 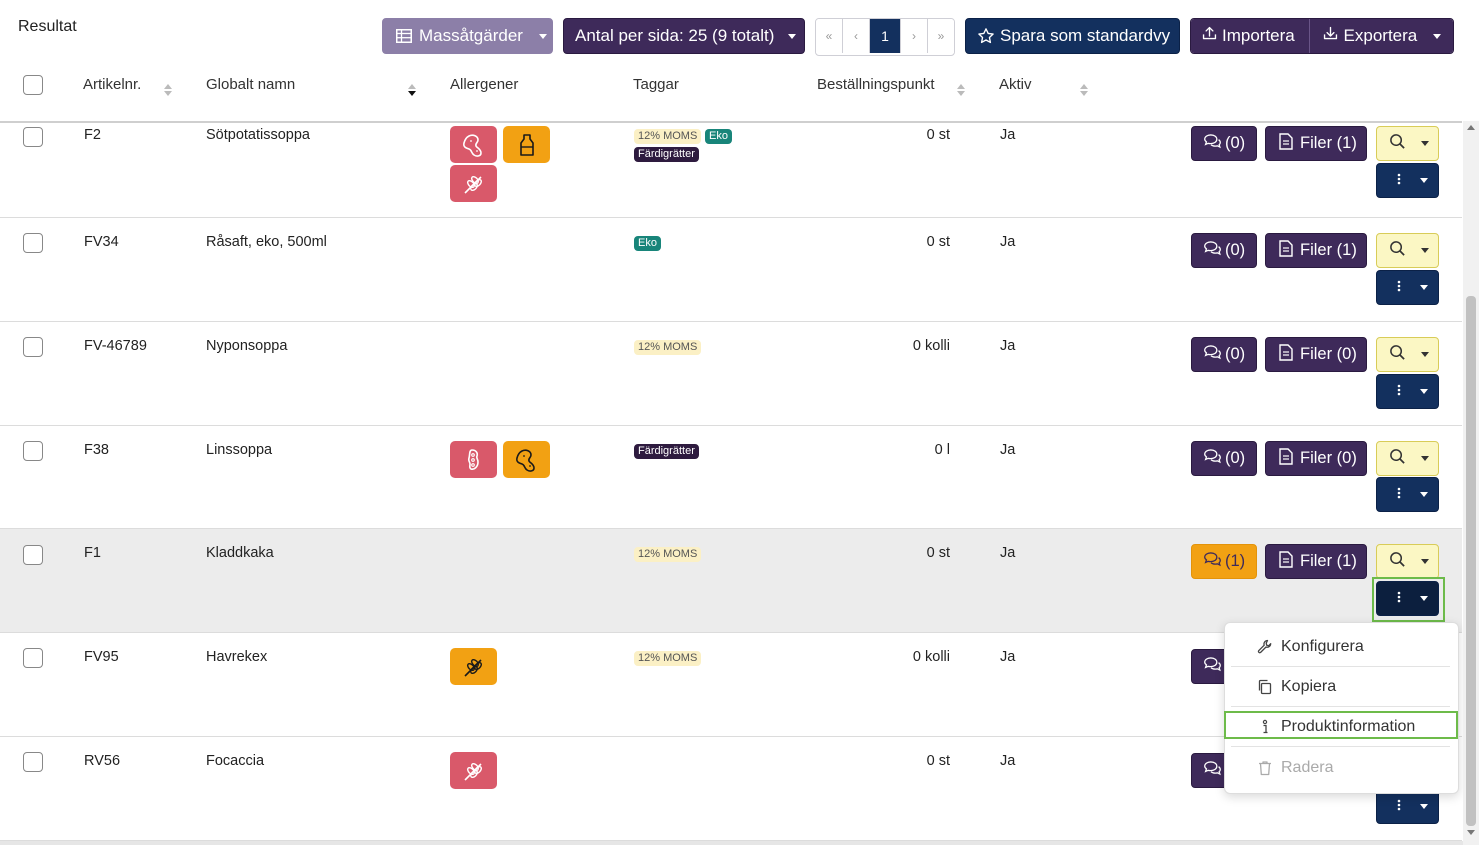 What do you see at coordinates (1235, 458) in the screenshot?
I see `comments-count: (0)` at bounding box center [1235, 458].